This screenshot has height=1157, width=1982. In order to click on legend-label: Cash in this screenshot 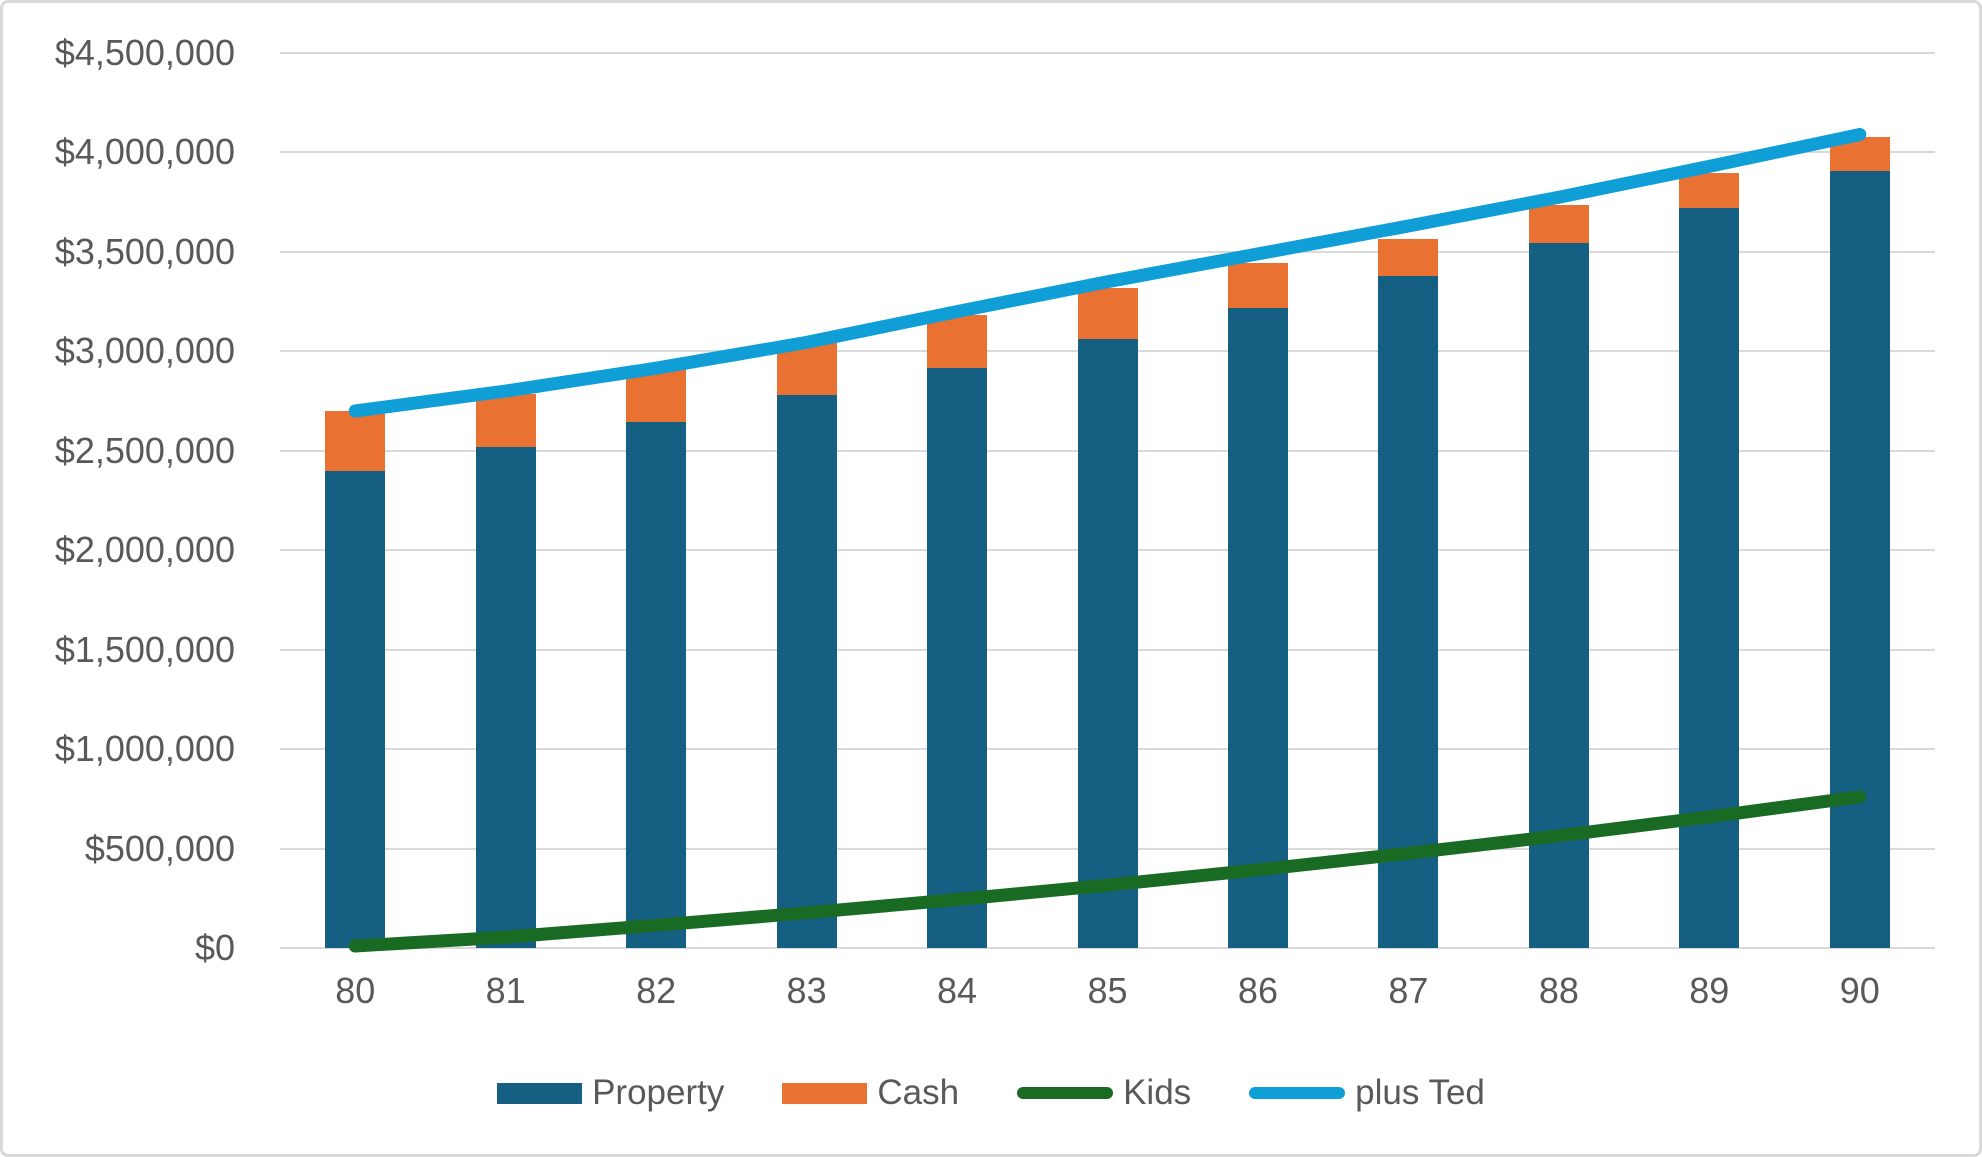, I will do `click(918, 1092)`.